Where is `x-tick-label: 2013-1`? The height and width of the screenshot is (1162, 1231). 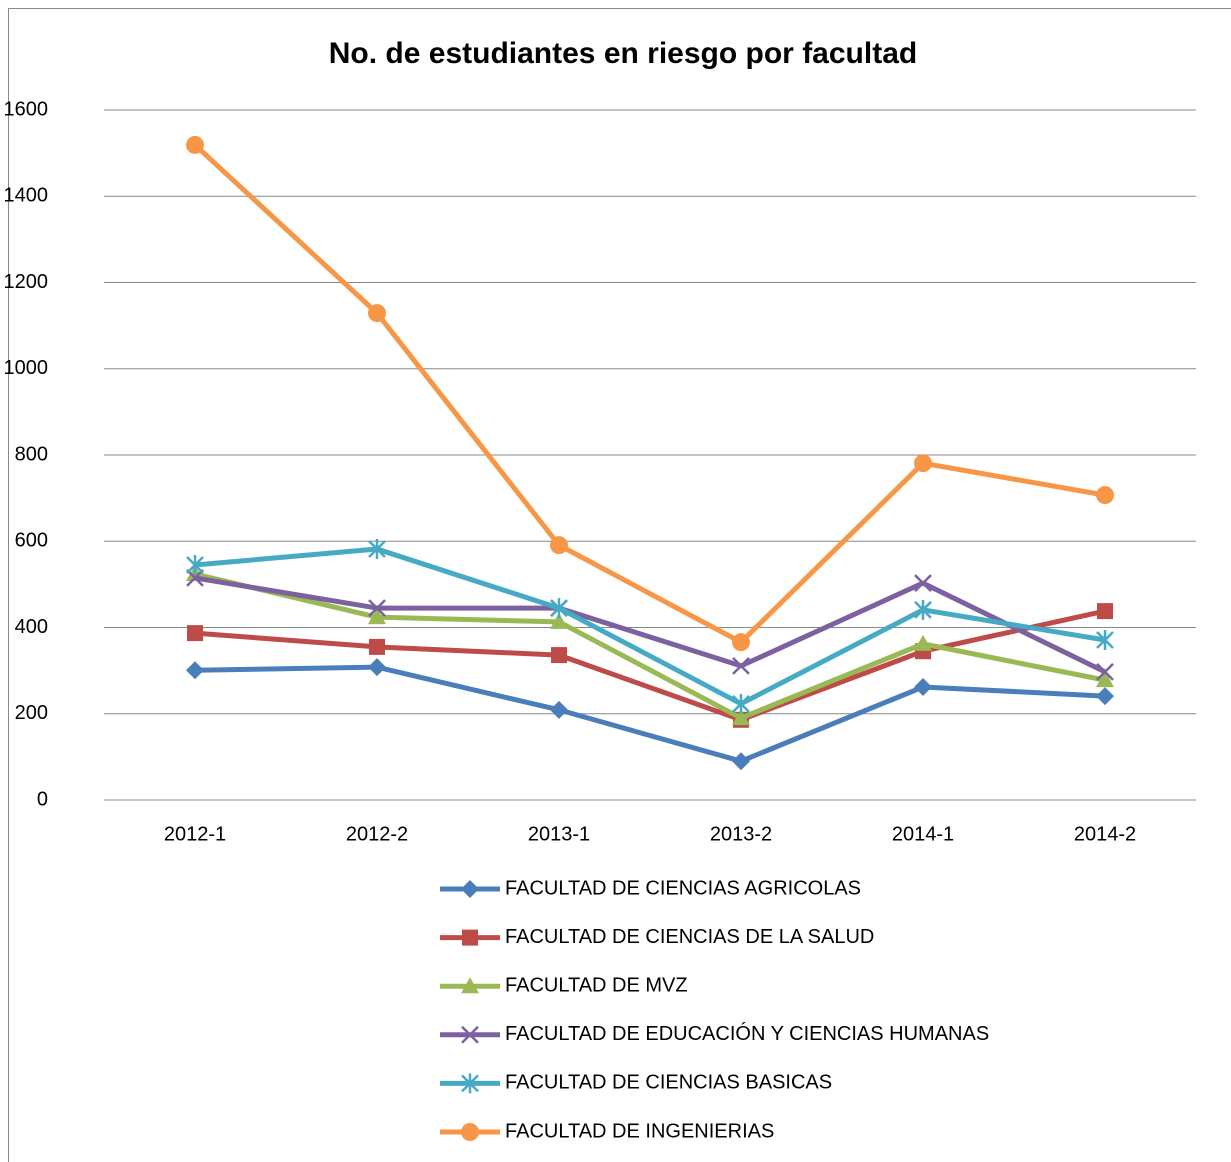
x-tick-label: 2013-1 is located at coordinates (559, 834).